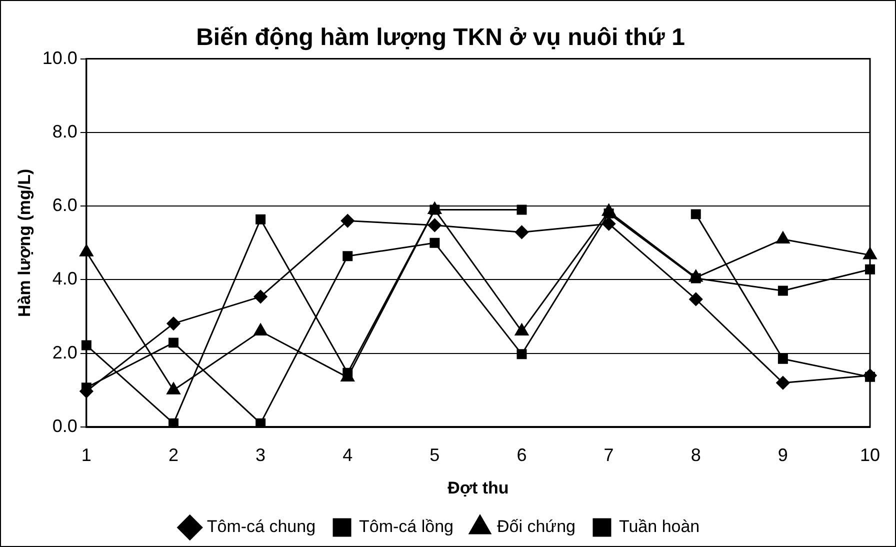 This screenshot has width=896, height=547. Describe the element at coordinates (173, 454) in the screenshot. I see `x-tick-label: 2` at that location.